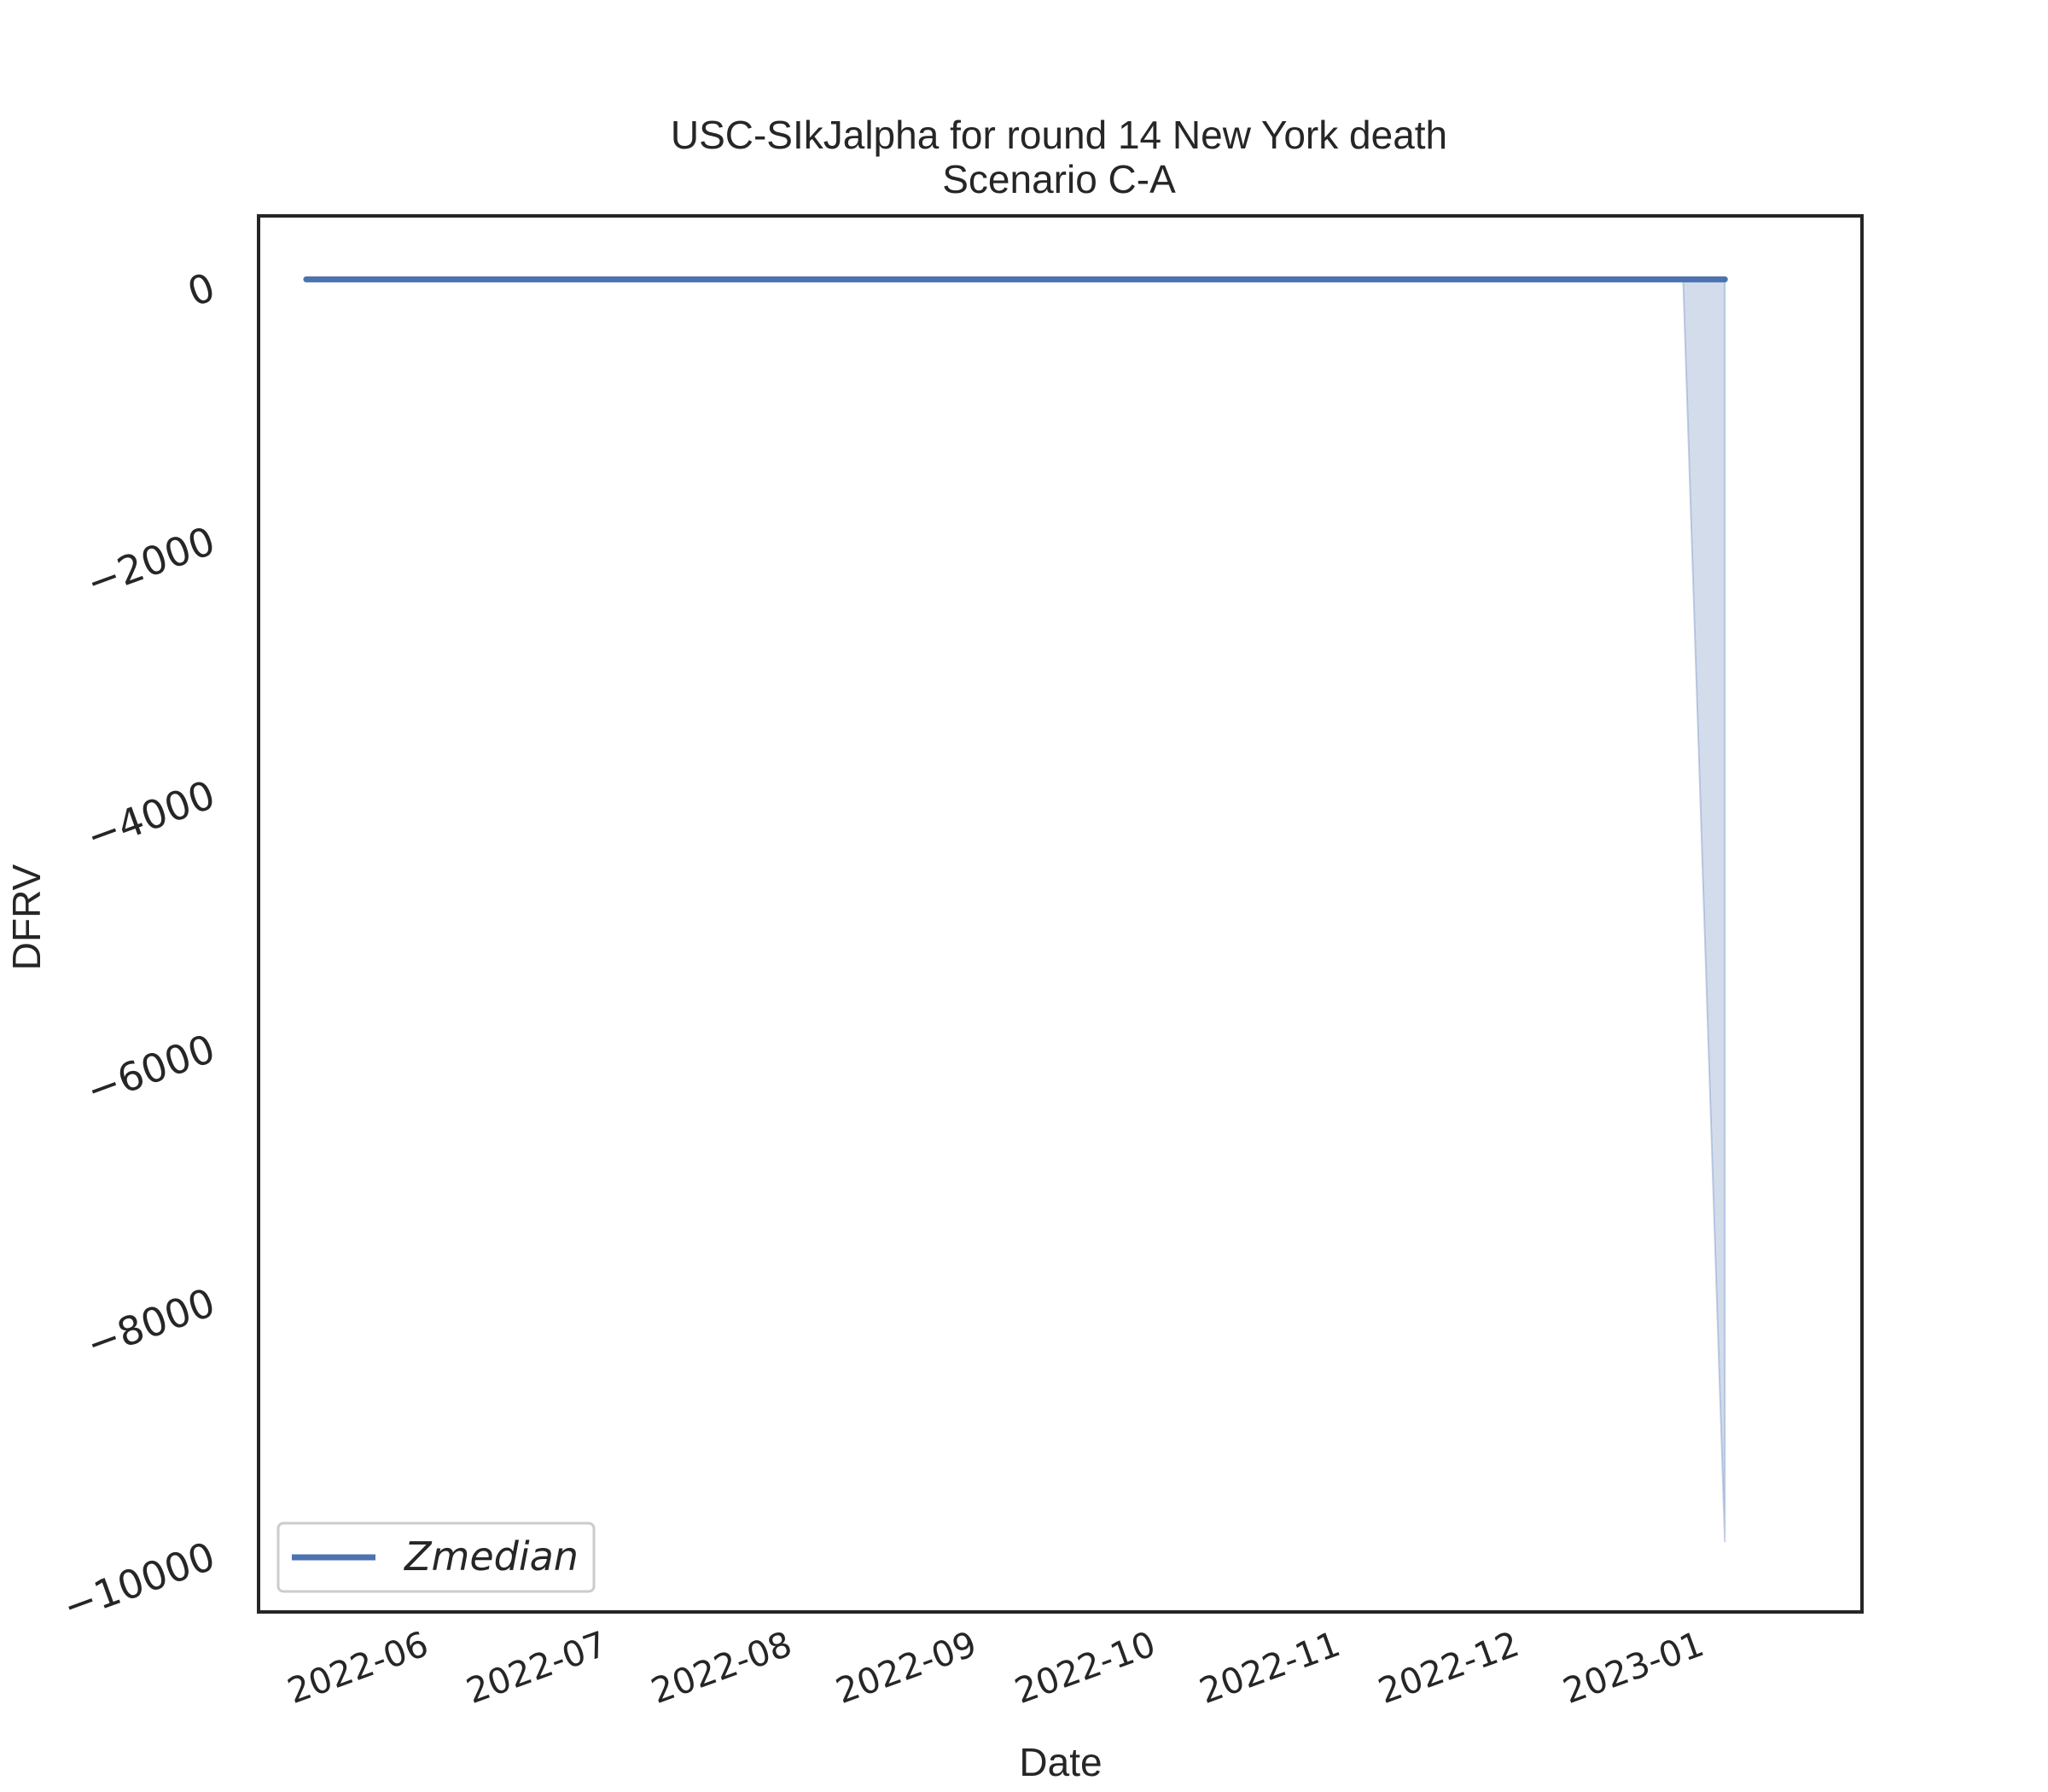 This screenshot has width=2048, height=1792. Describe the element at coordinates (1448, 1667) in the screenshot. I see `x-tick-label-6: 2022-12` at that location.